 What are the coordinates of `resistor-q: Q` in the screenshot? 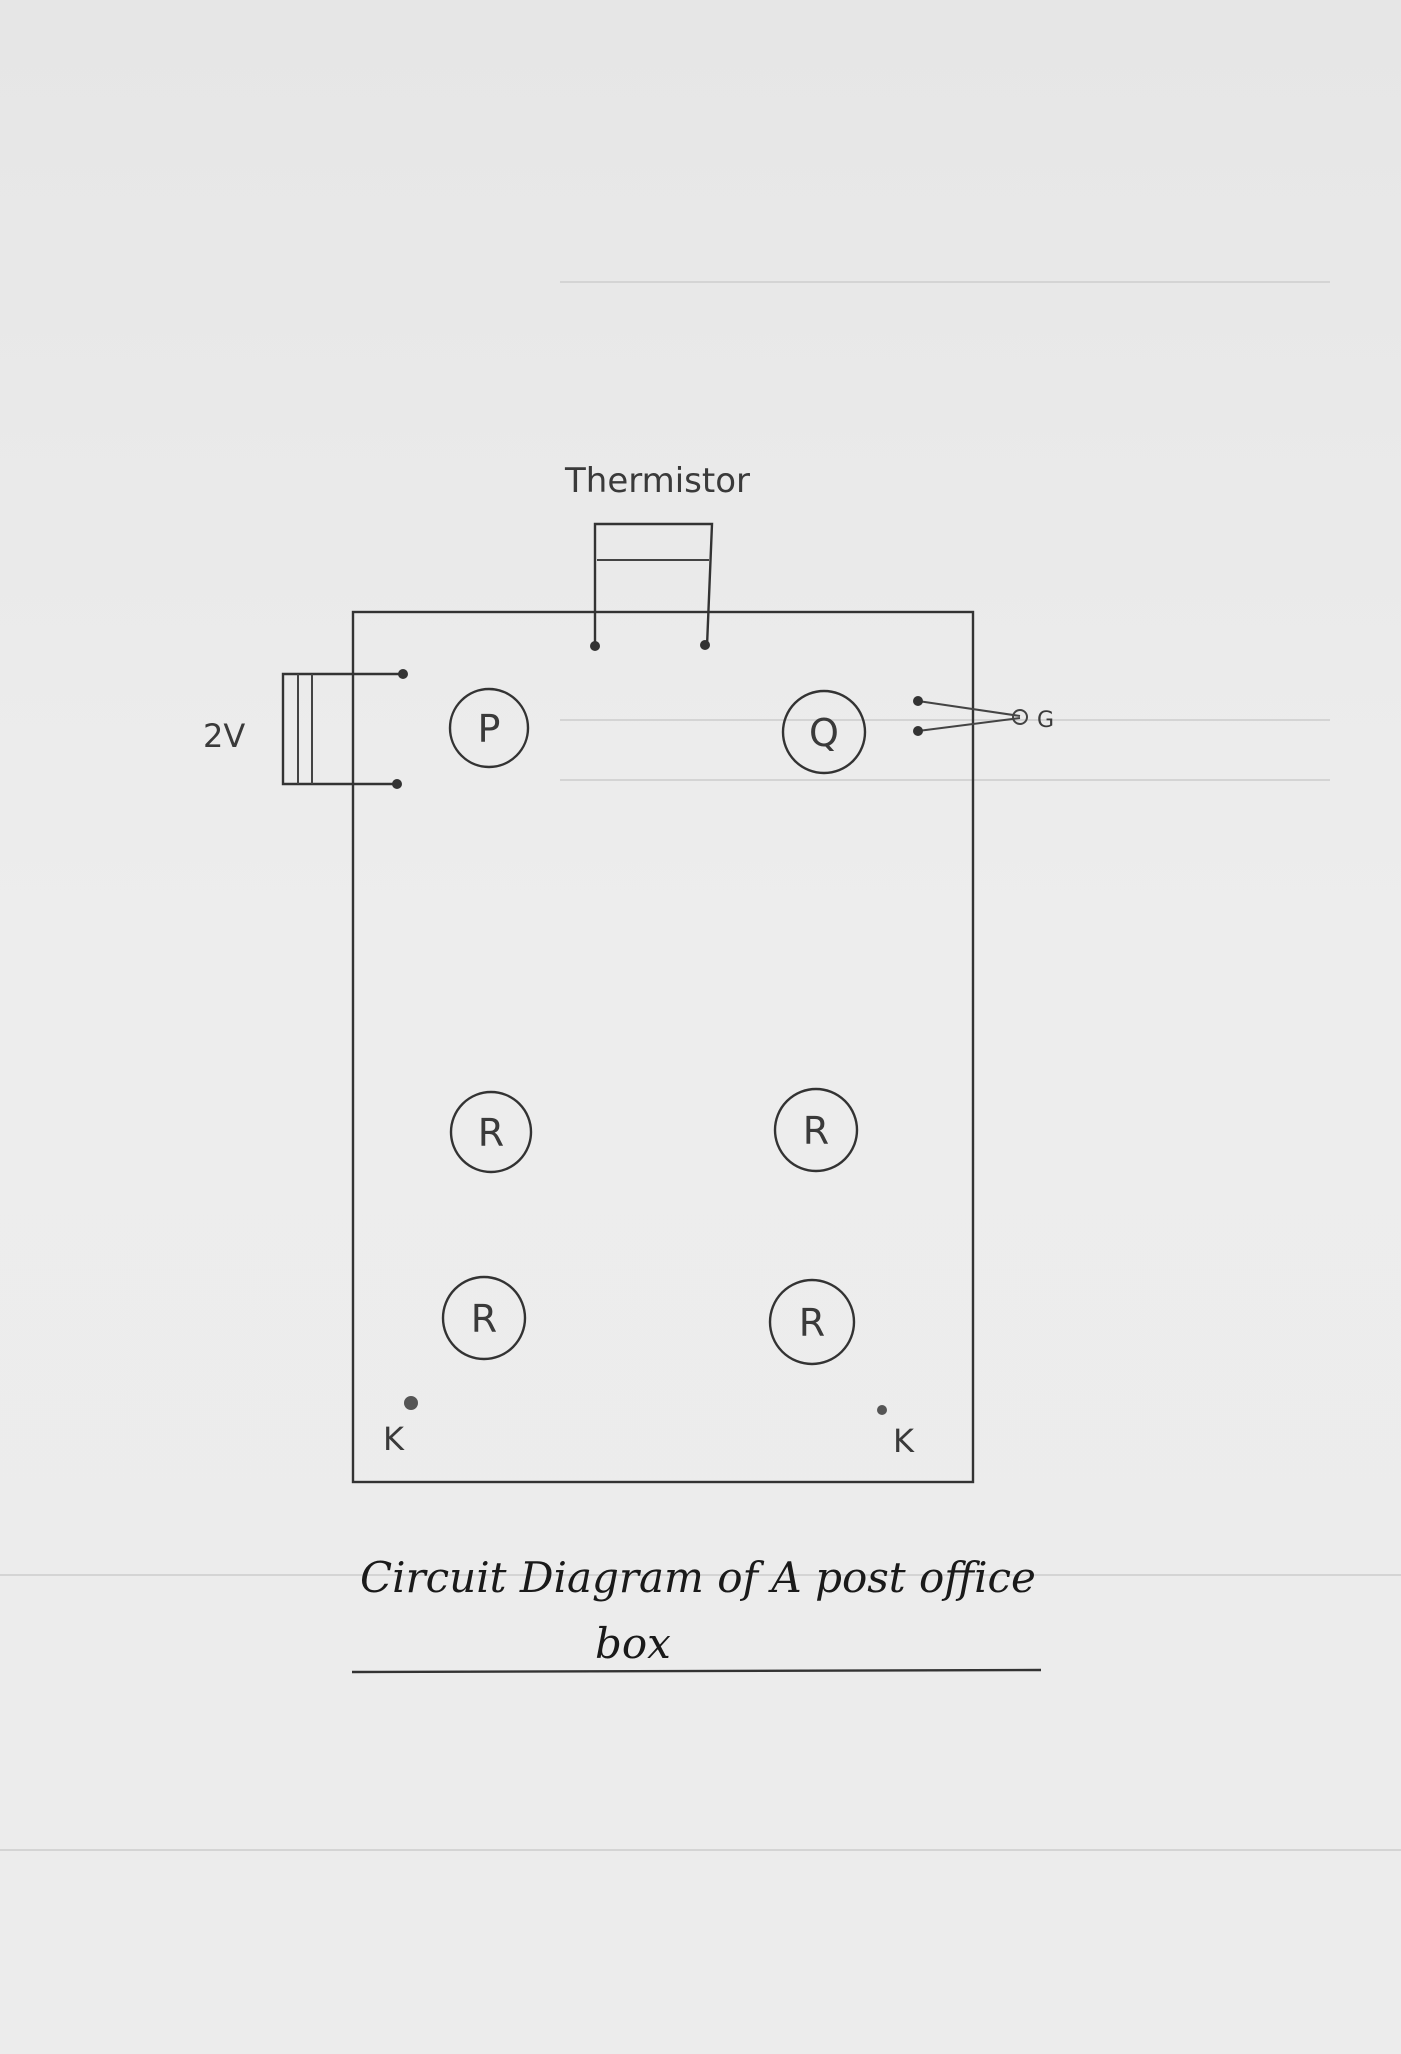 It's located at (824, 732).